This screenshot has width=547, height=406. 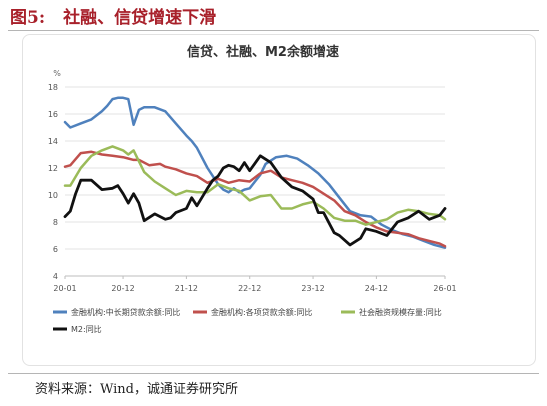 What do you see at coordinates (55, 222) in the screenshot?
I see `y-tick-label: 8` at bounding box center [55, 222].